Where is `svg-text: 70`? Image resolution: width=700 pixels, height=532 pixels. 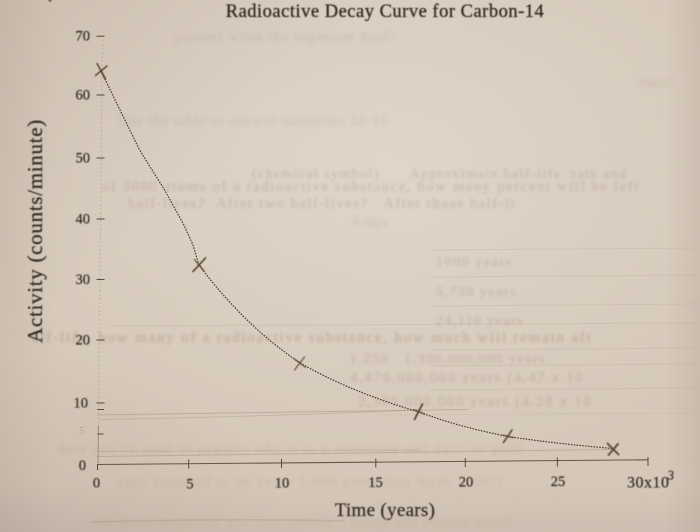 svg-text: 70 is located at coordinates (83, 37).